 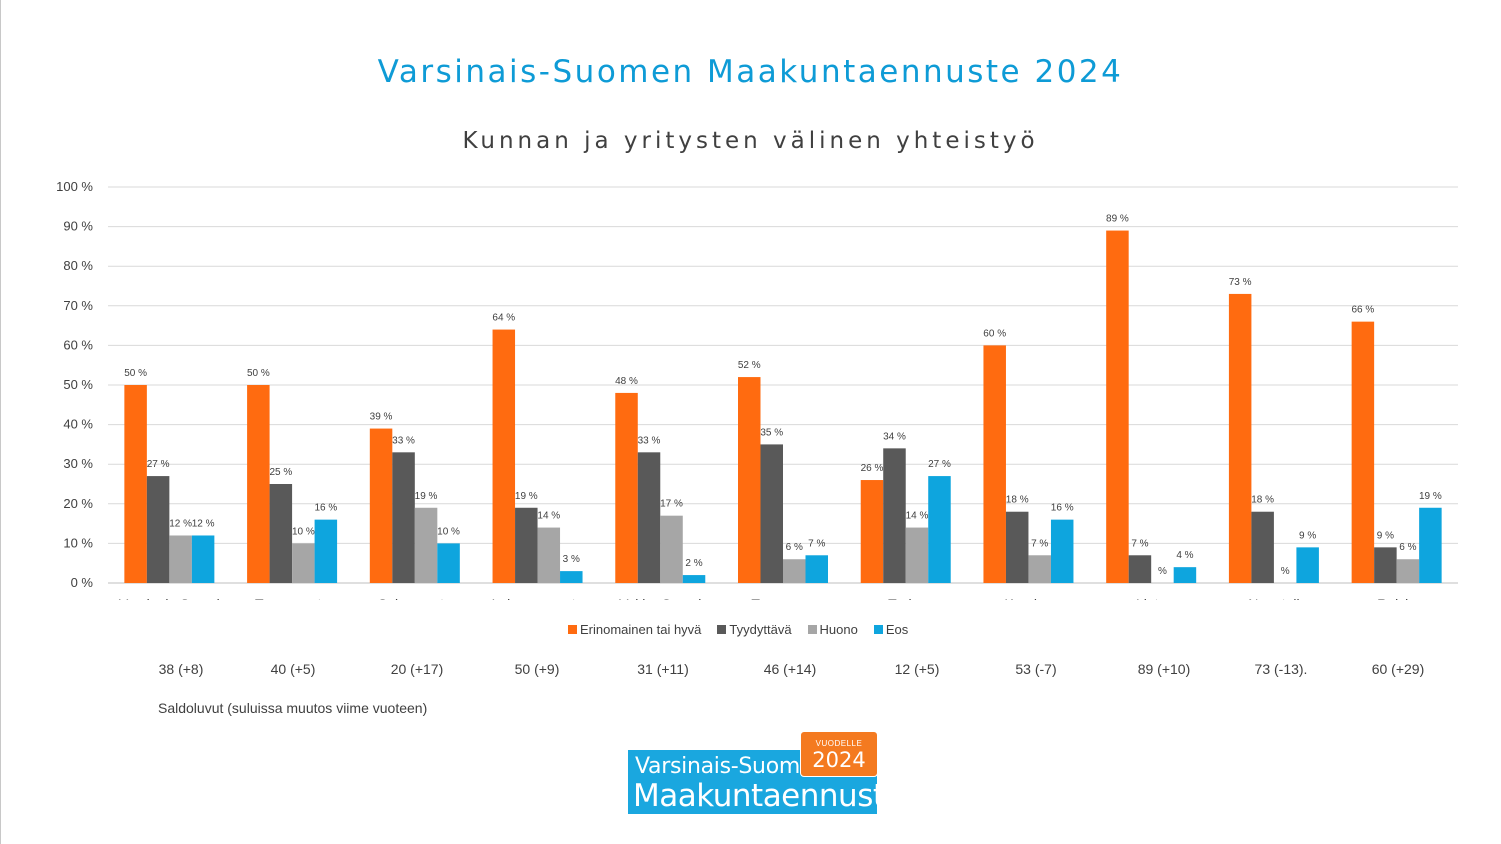 What do you see at coordinates (872, 468) in the screenshot?
I see `data-label: 26 %` at bounding box center [872, 468].